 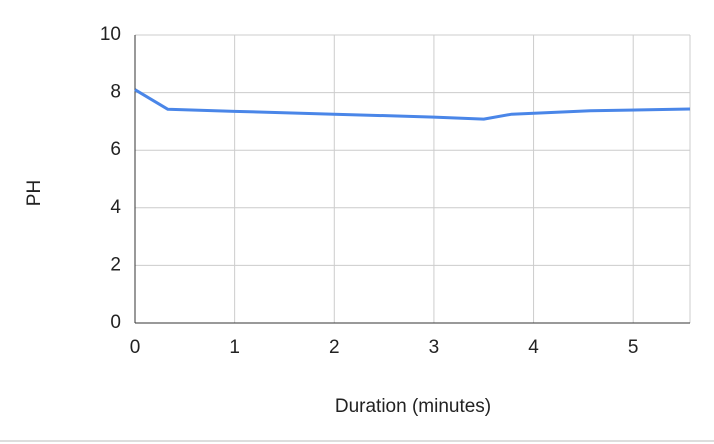 I want to click on y-tick-label: 8, so click(x=115, y=92).